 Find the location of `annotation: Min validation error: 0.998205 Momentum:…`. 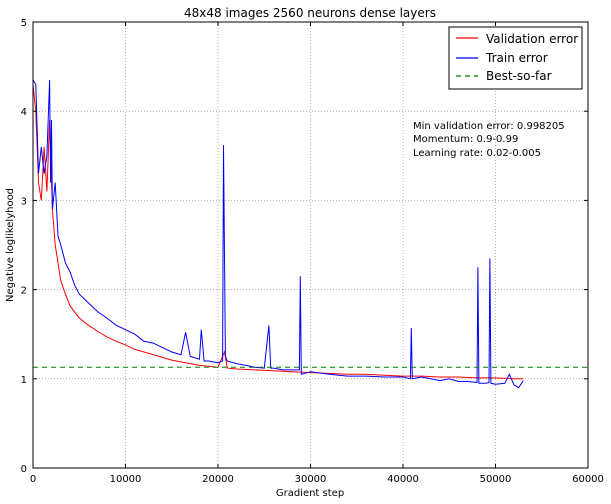

annotation: Min validation error: 0.998205 Momentum:… is located at coordinates (489, 140).